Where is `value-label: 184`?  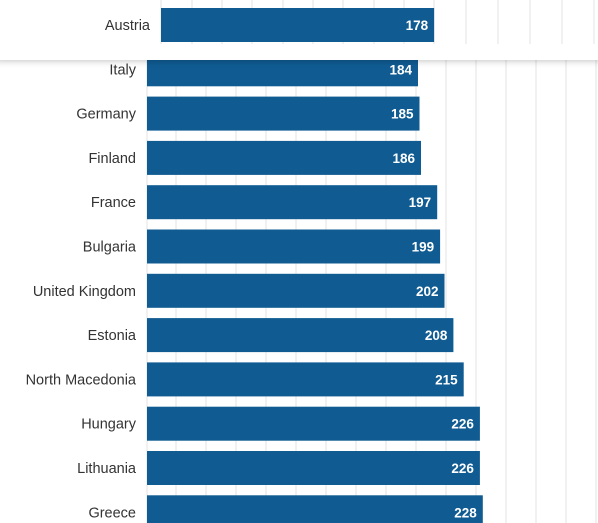
value-label: 184 is located at coordinates (400, 69).